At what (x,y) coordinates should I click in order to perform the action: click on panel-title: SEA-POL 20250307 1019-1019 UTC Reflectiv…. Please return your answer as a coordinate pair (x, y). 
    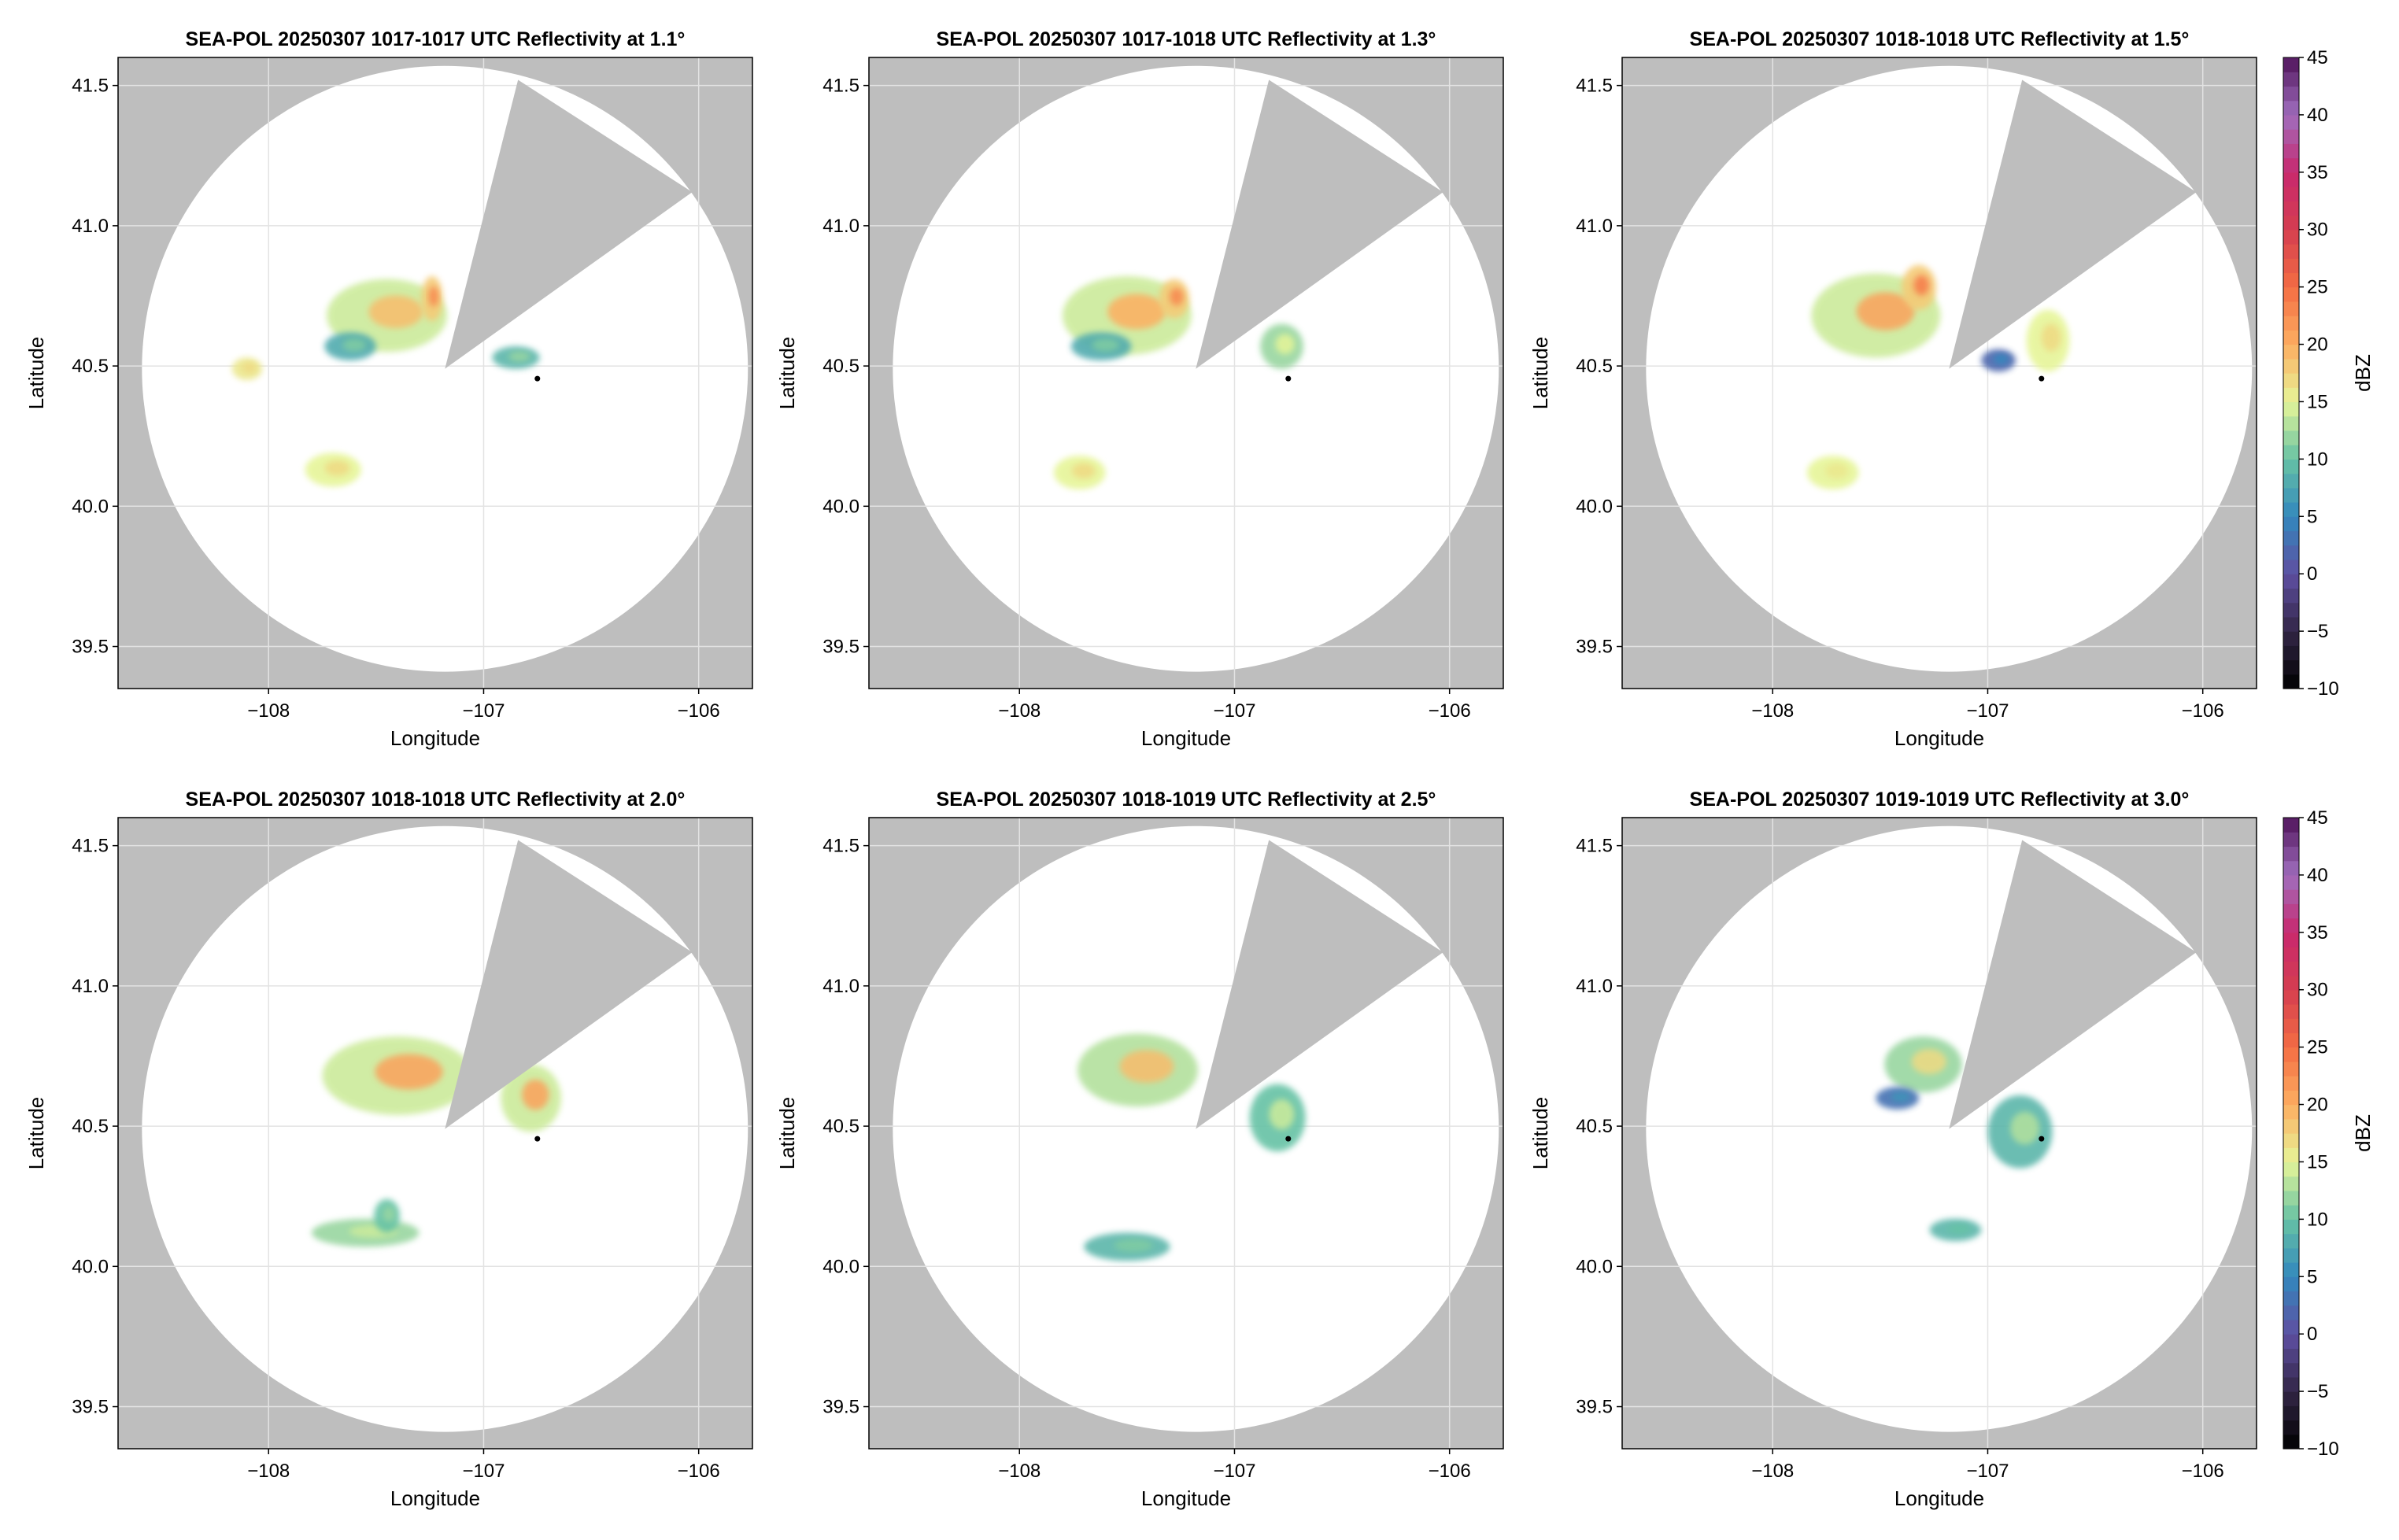
    Looking at the image, I should click on (1940, 799).